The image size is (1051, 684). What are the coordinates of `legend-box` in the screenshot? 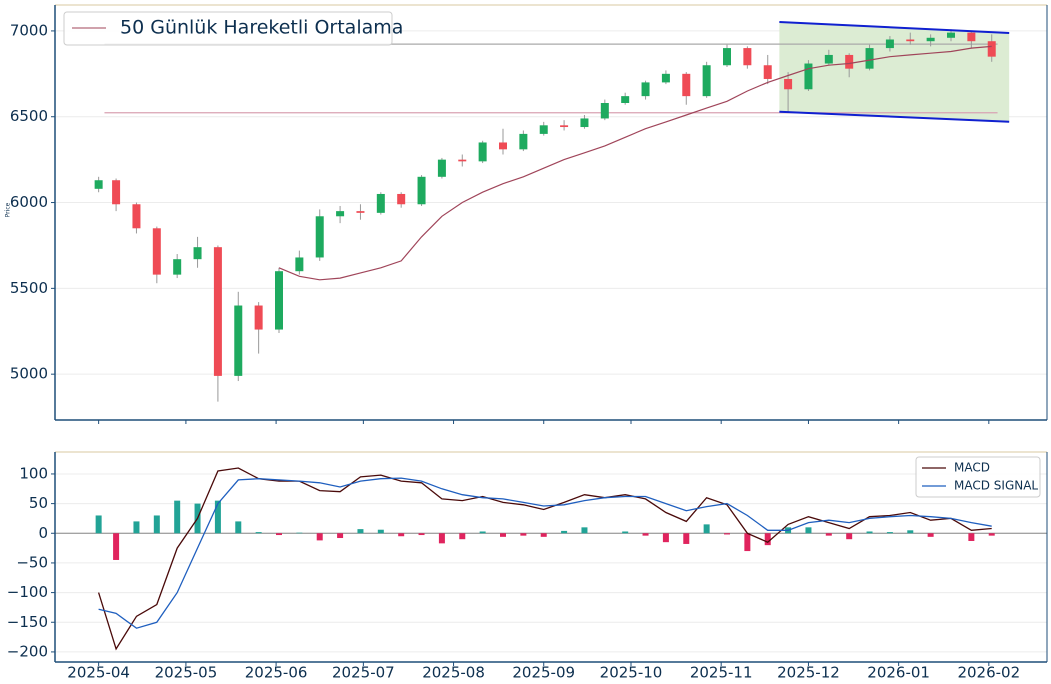 It's located at (228, 28).